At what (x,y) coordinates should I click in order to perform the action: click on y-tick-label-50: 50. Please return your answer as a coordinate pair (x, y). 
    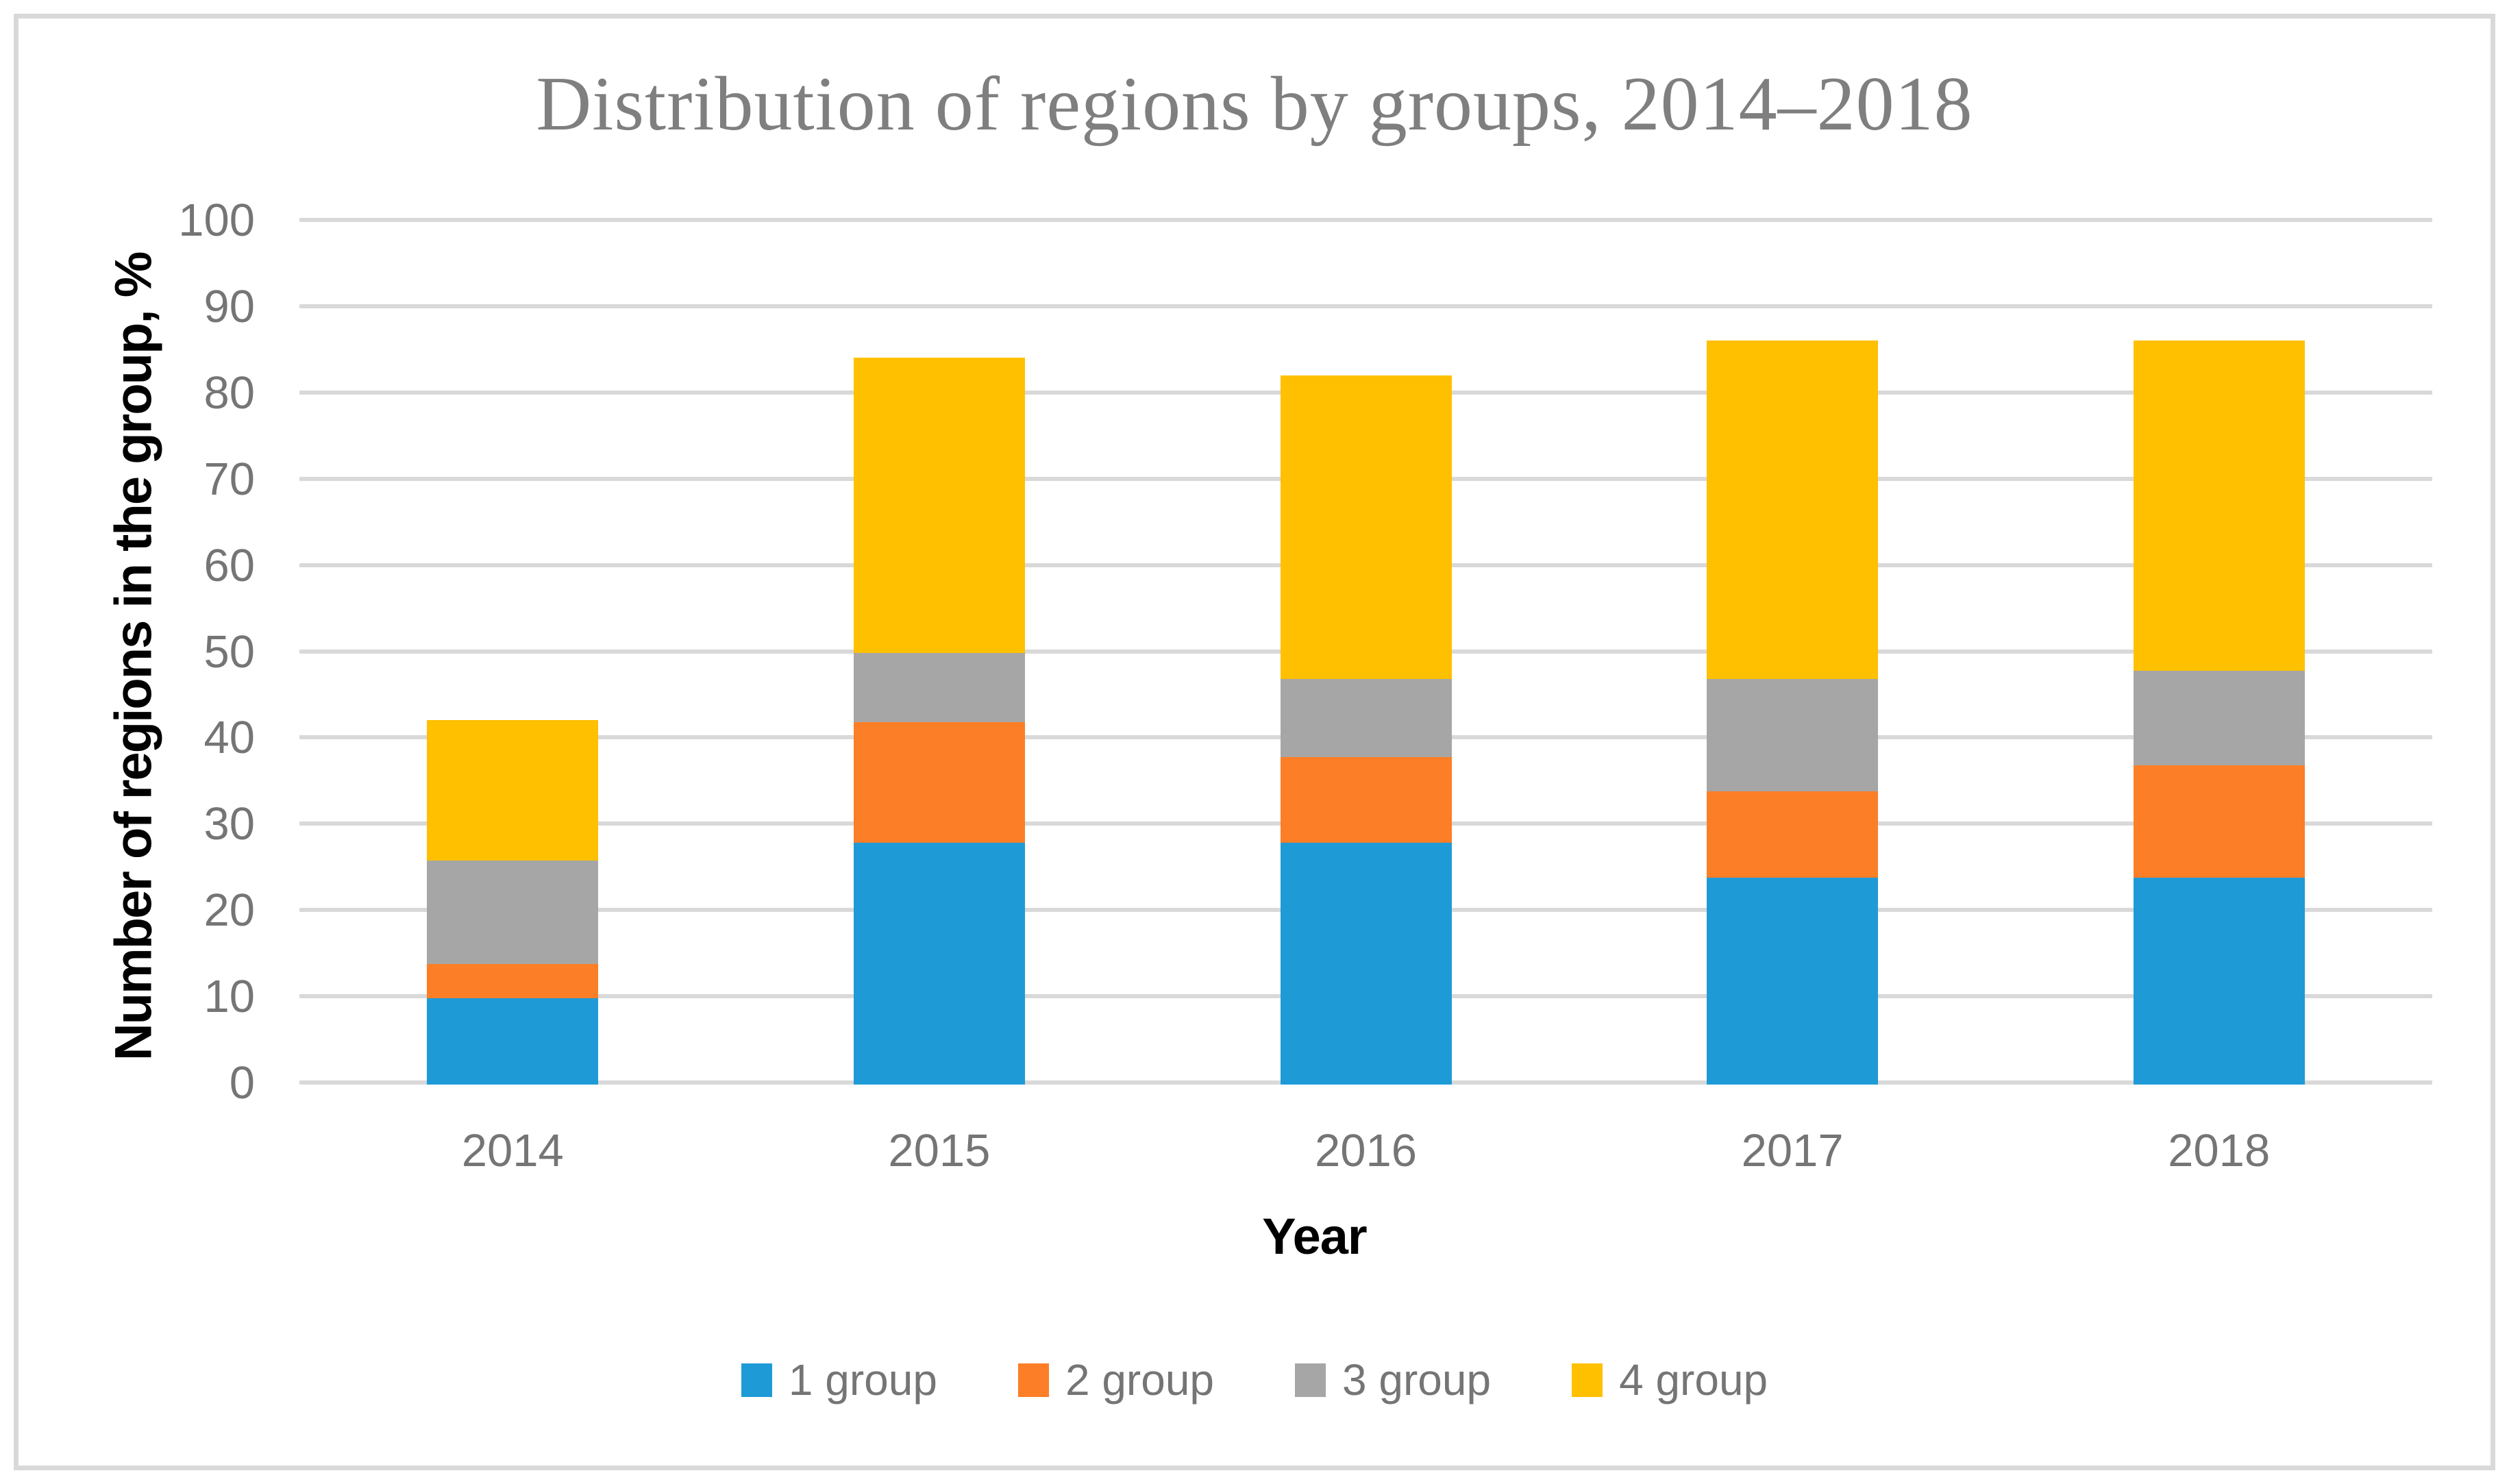
    Looking at the image, I should click on (229, 652).